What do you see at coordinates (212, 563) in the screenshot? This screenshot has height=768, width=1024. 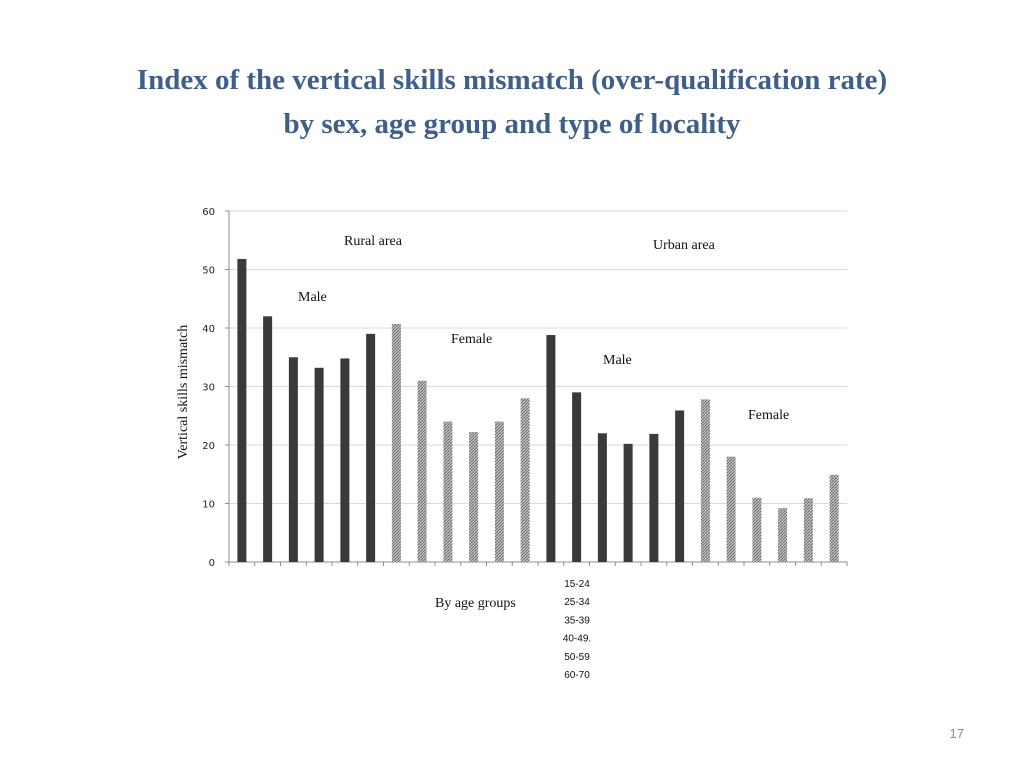 I see `y-tick-label: 0` at bounding box center [212, 563].